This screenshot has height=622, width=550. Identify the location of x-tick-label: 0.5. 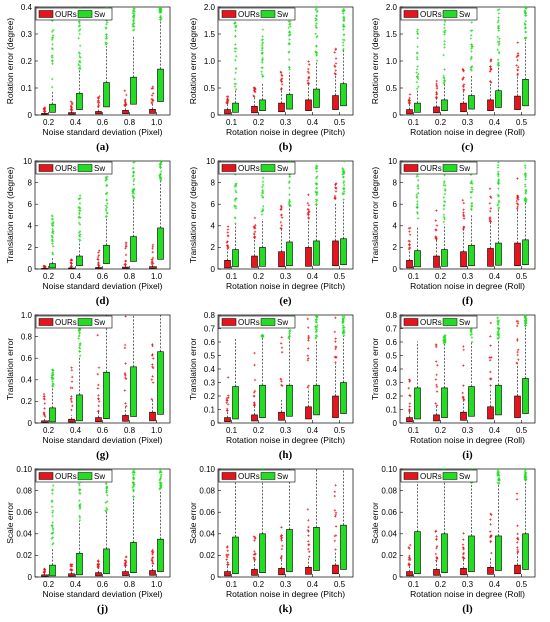
(340, 122).